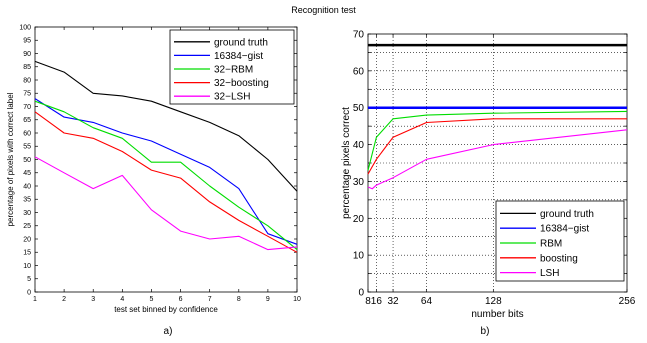 The image size is (647, 343). I want to click on x-axis-label: number bits, so click(497, 314).